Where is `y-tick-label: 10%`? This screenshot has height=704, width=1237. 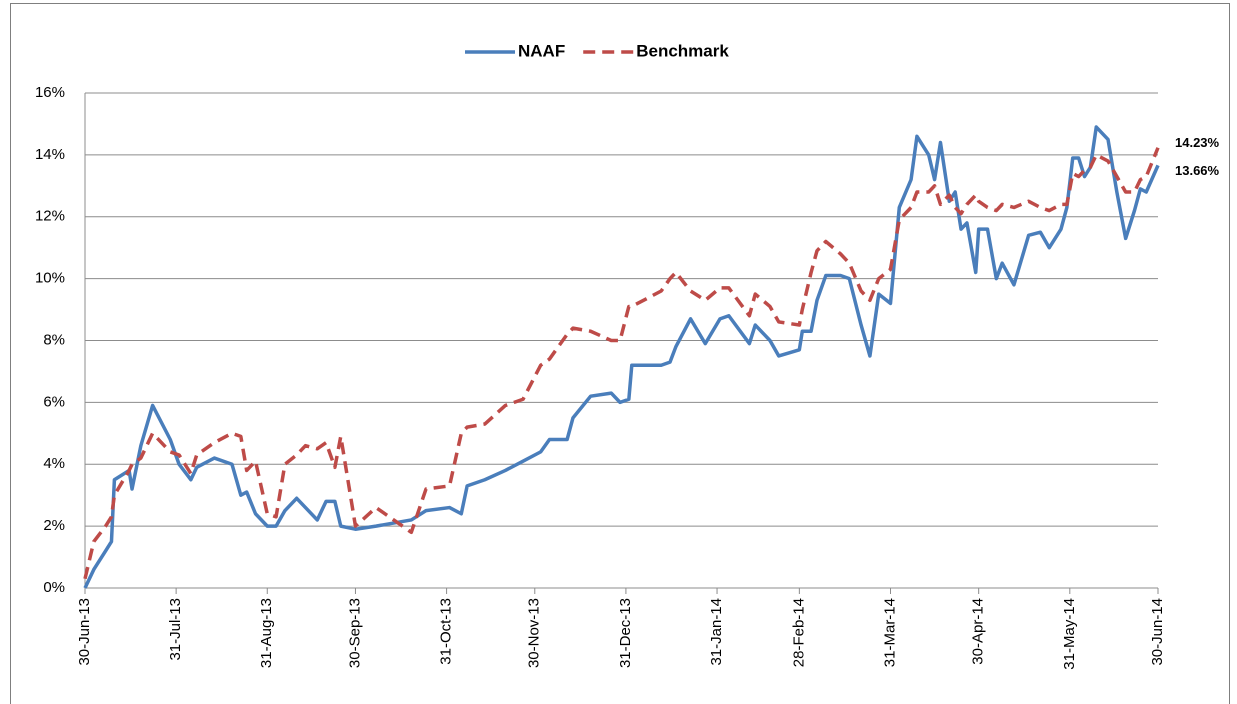 y-tick-label: 10% is located at coordinates (50, 278).